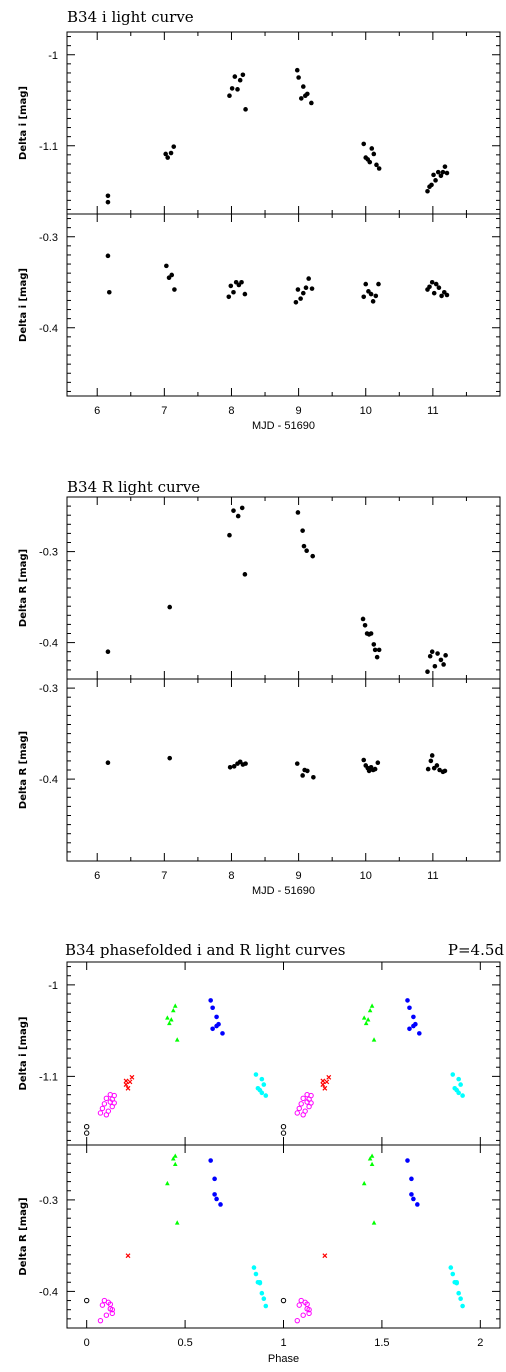 The height and width of the screenshot is (1372, 506). I want to click on y-tick-label: -0.3, so click(48, 1201).